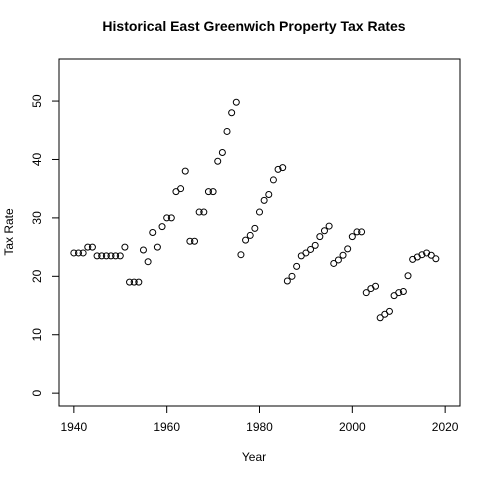 The image size is (480, 480). Describe the element at coordinates (445, 427) in the screenshot. I see `x-tick-label: 2020` at that location.